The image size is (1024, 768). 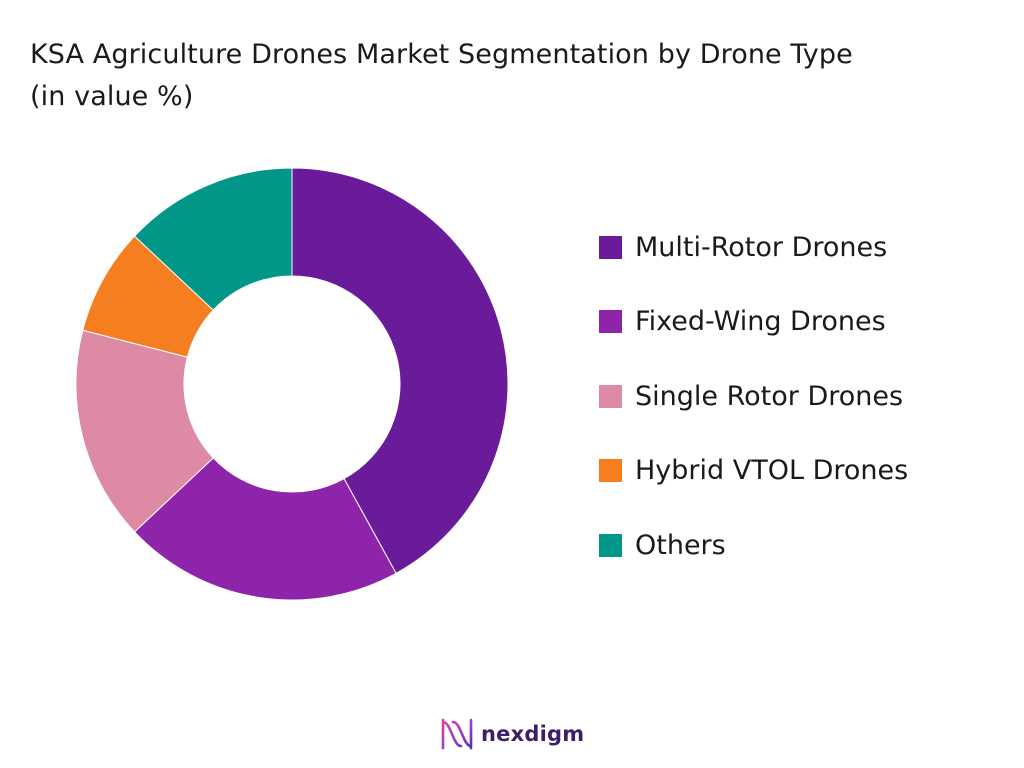 What do you see at coordinates (772, 471) in the screenshot?
I see `legend-label: Hybrid VTOL Drones` at bounding box center [772, 471].